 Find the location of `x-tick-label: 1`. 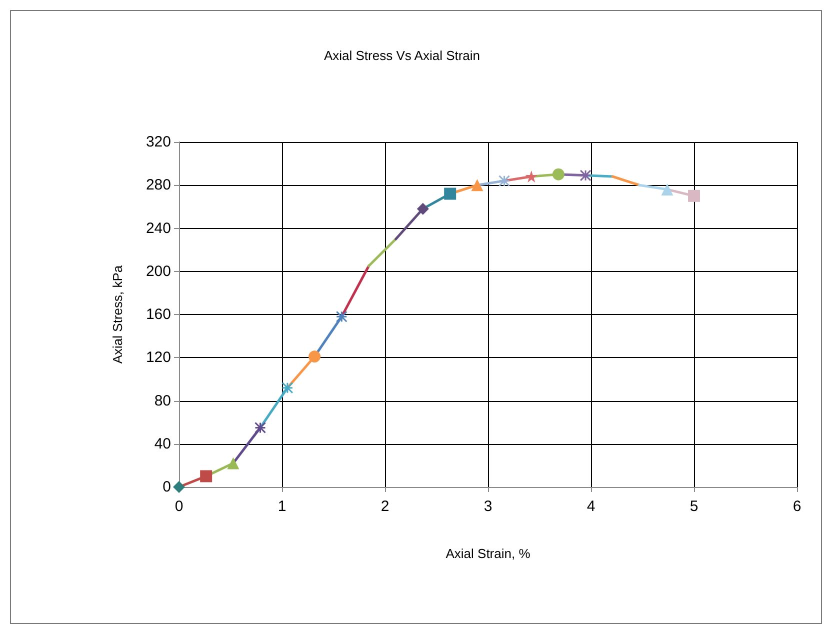

x-tick-label: 1 is located at coordinates (282, 506).